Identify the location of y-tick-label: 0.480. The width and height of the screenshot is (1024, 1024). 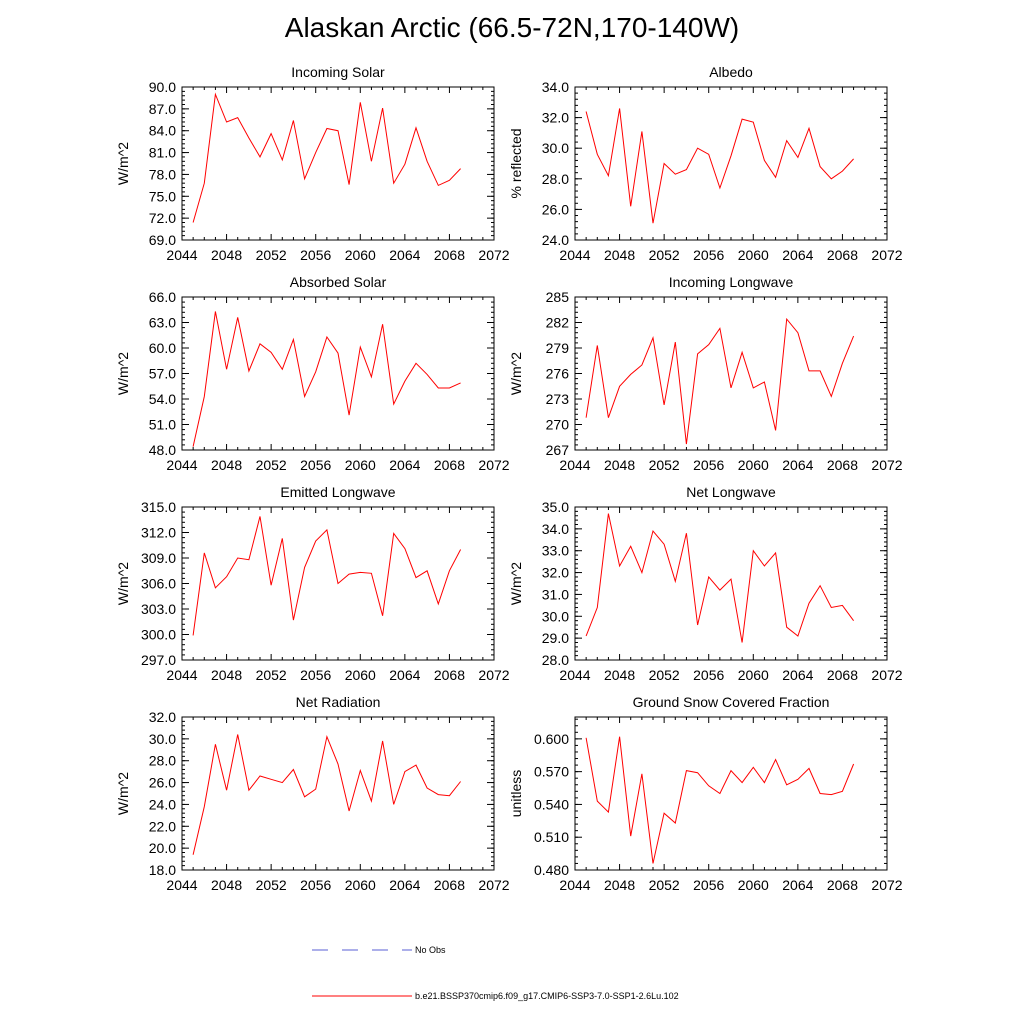
(551, 870).